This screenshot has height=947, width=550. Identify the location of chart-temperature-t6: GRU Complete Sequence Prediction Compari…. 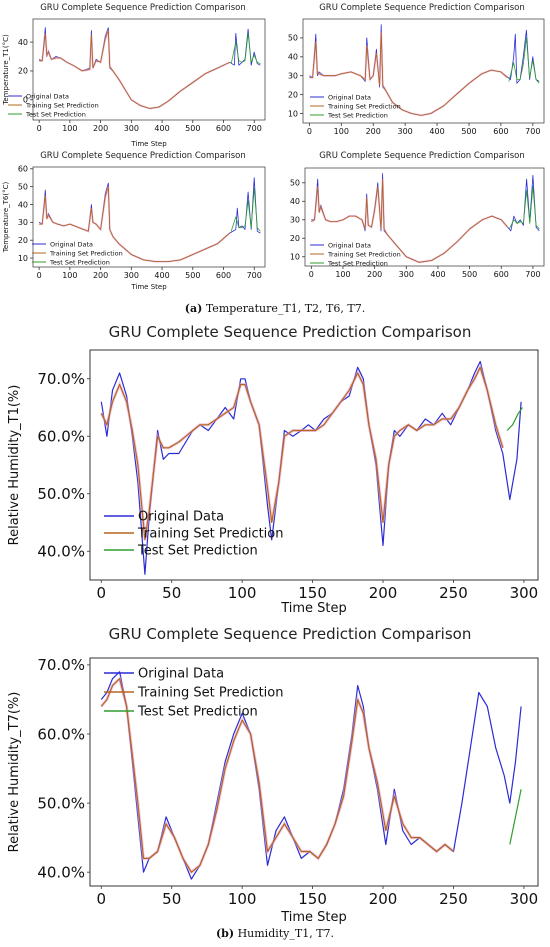
(134, 221).